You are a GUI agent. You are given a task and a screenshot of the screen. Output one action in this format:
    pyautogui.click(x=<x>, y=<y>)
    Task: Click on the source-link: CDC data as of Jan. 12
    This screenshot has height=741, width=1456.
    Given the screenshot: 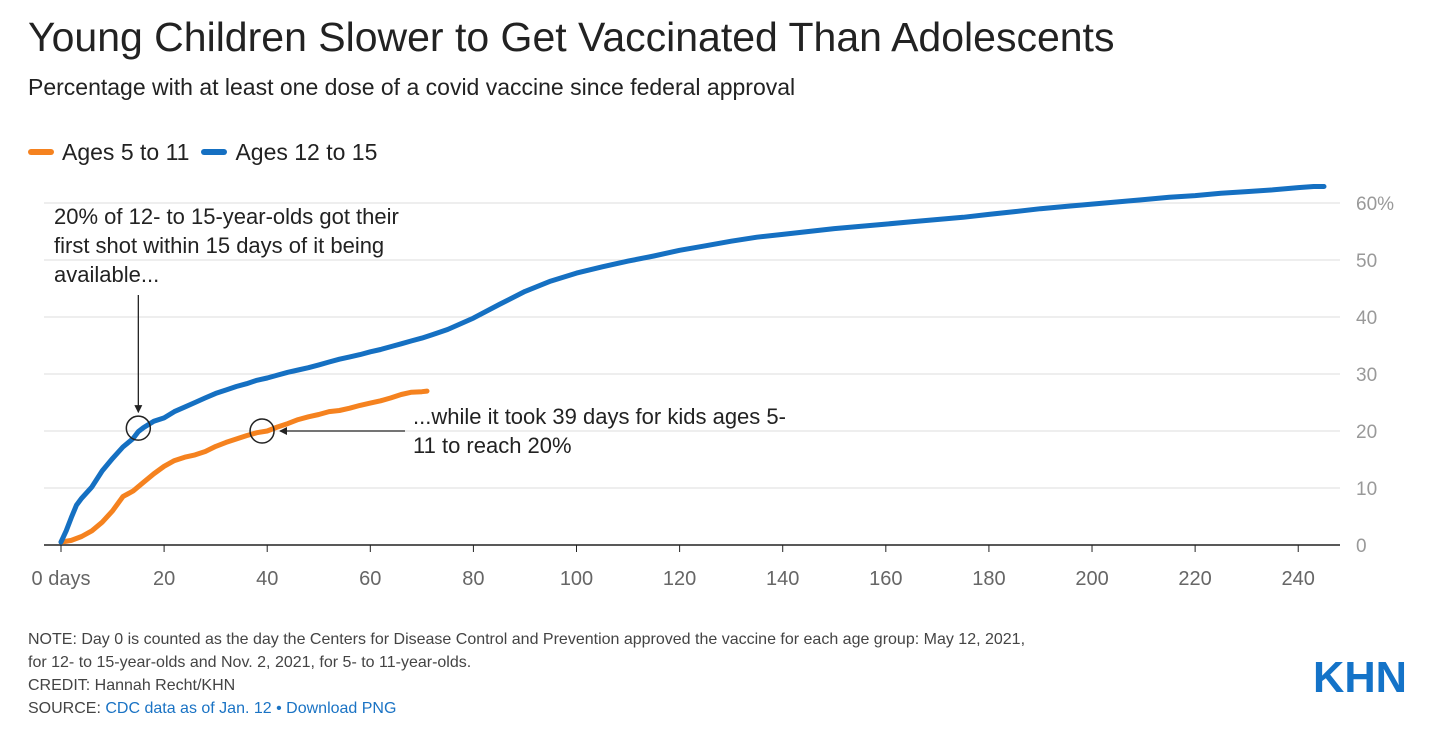 What is the action you would take?
    pyautogui.click(x=188, y=708)
    